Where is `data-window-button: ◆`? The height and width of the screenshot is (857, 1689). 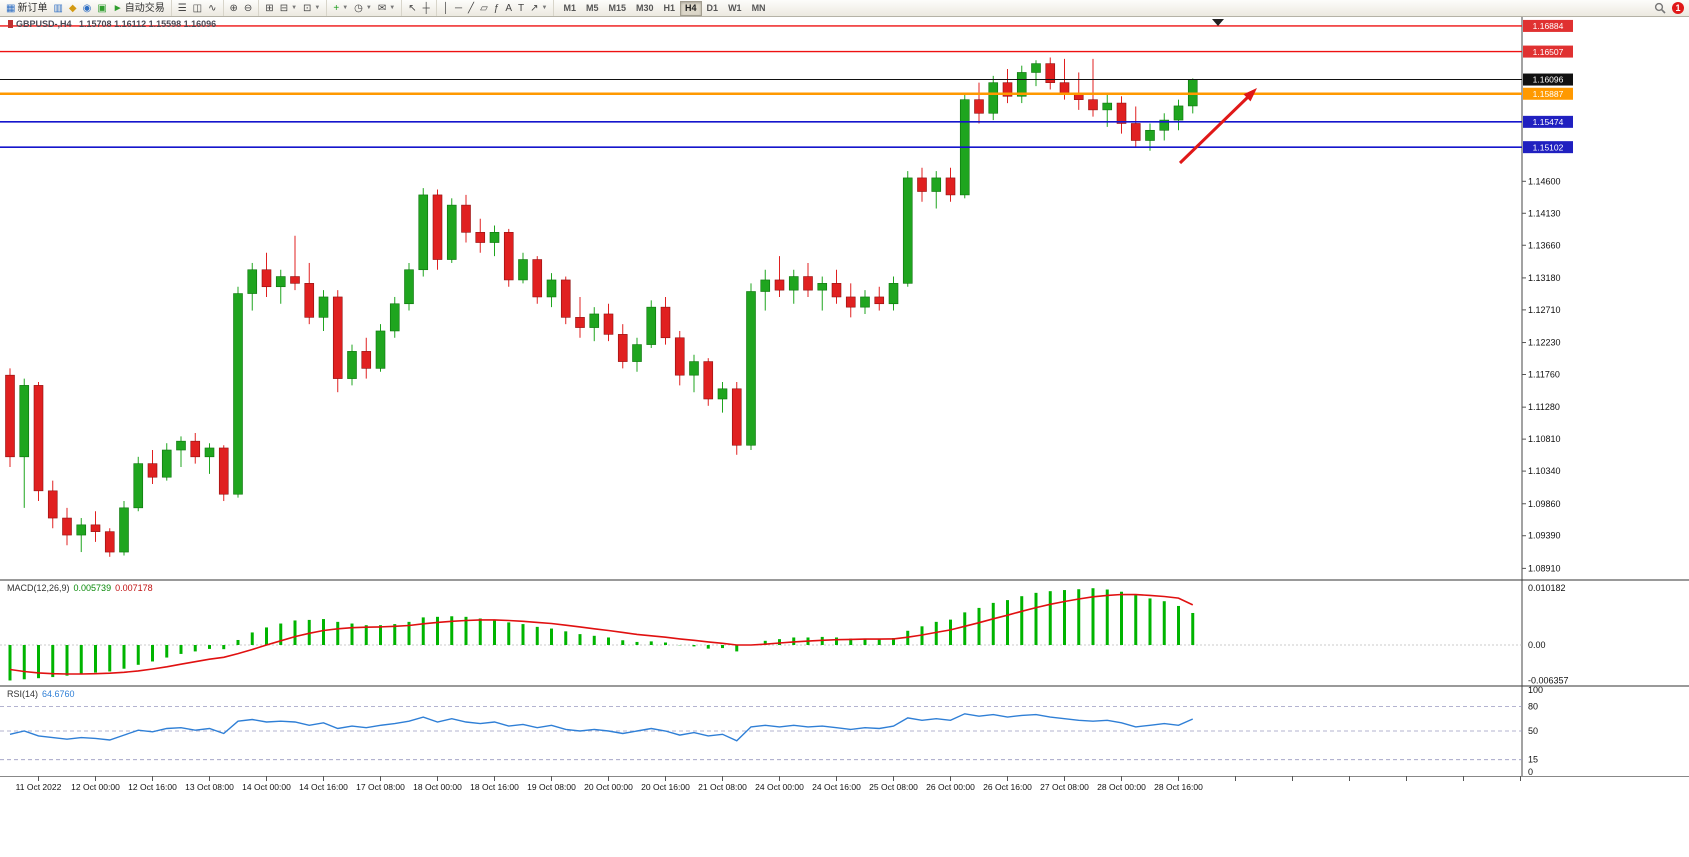
data-window-button: ◆ is located at coordinates (73, 8).